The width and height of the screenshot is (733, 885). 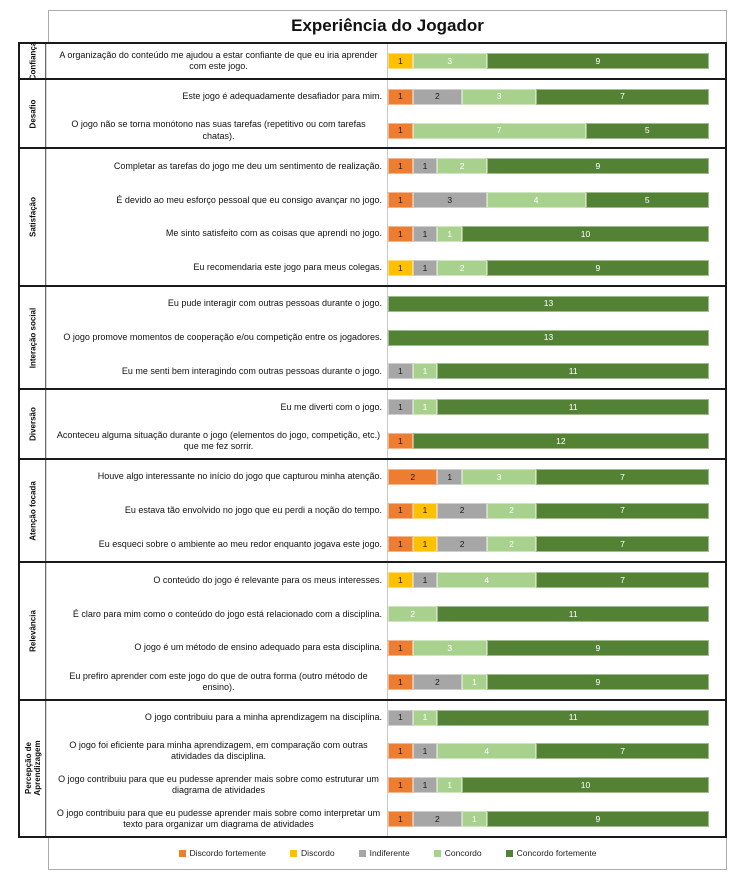 I want to click on bar-segment-value: 10, so click(x=585, y=785).